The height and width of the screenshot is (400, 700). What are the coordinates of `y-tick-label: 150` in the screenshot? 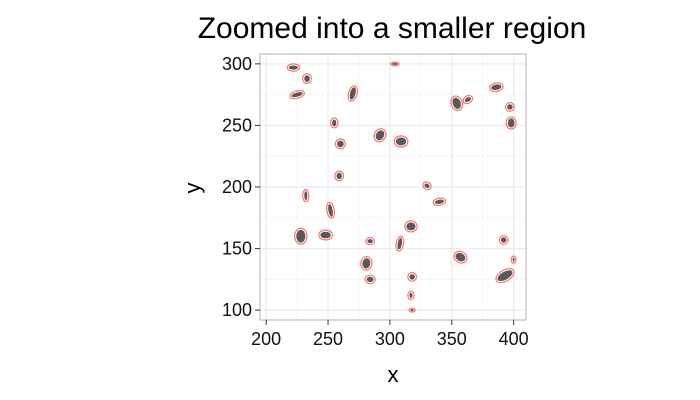 It's located at (237, 249).